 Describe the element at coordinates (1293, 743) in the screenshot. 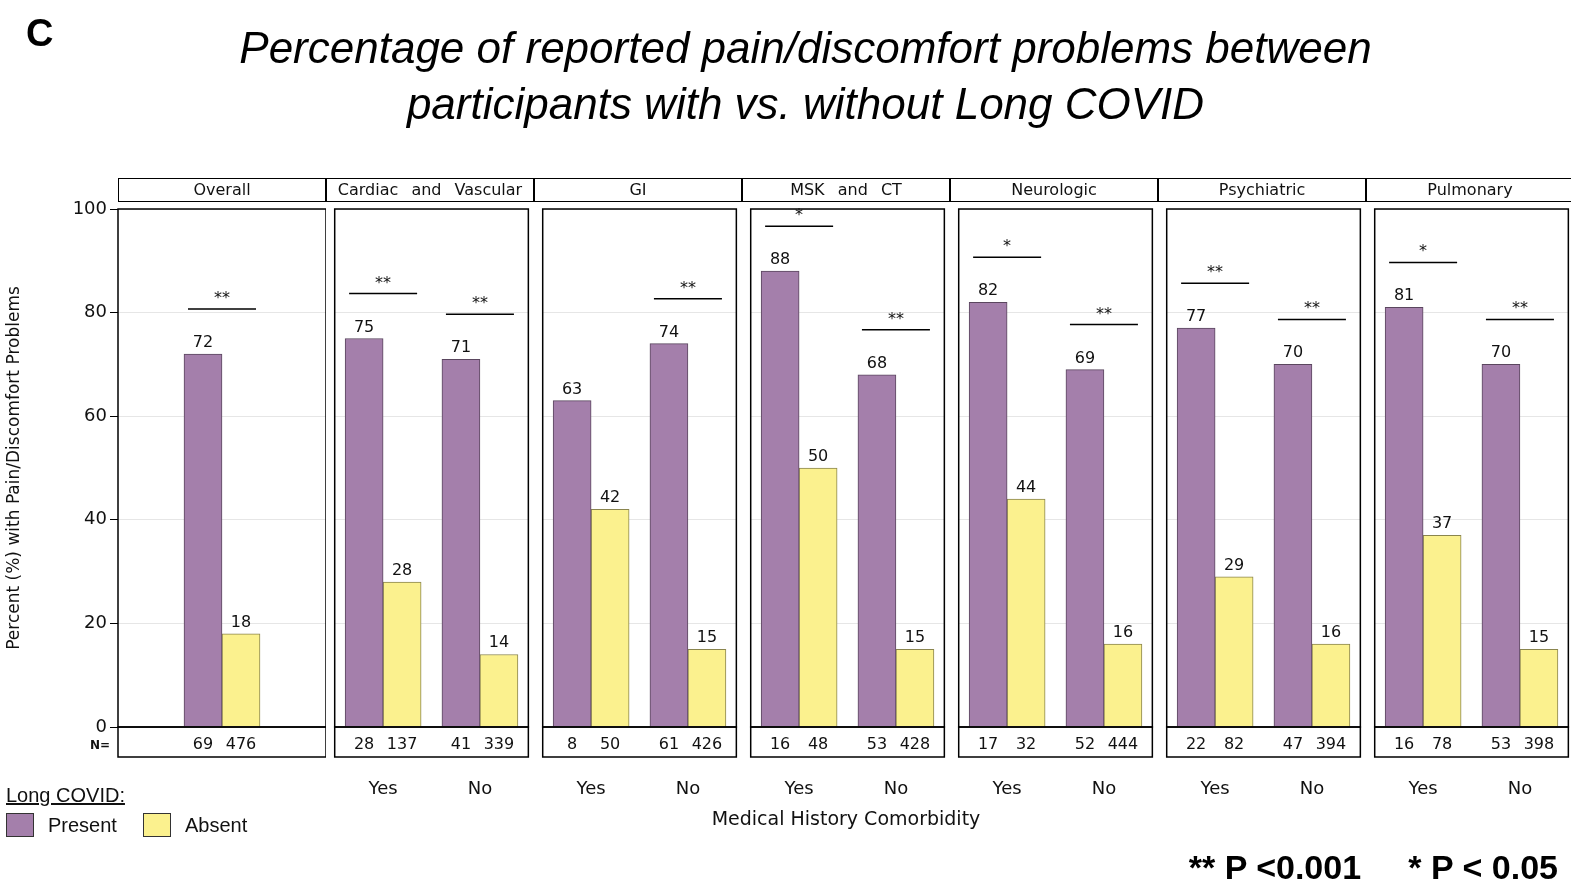

I see `text: 47` at that location.